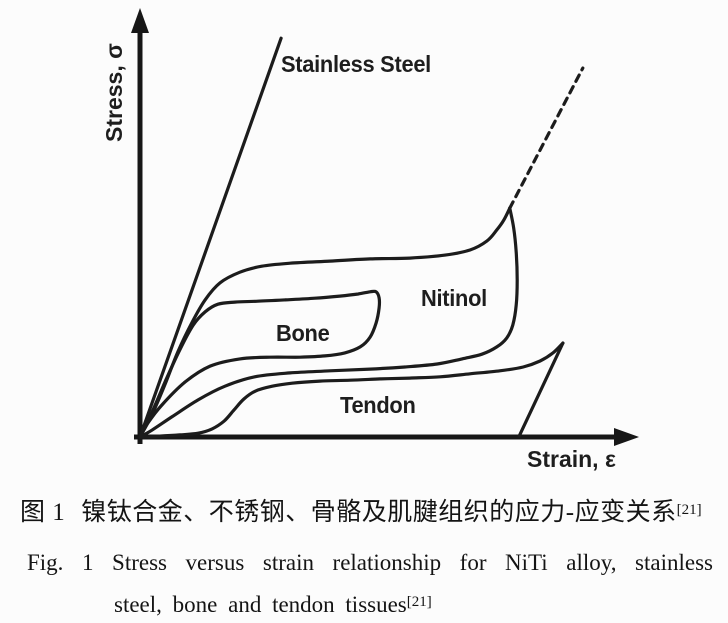  Describe the element at coordinates (546, 138) in the screenshot. I see `curve-nitinol` at that location.